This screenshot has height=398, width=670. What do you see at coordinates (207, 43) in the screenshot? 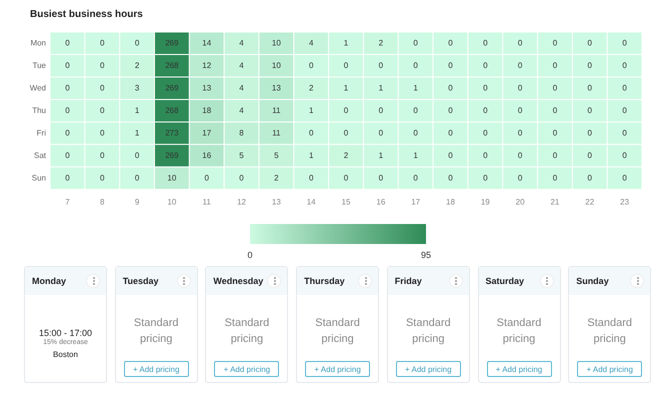
I see `data-label: 14` at bounding box center [207, 43].